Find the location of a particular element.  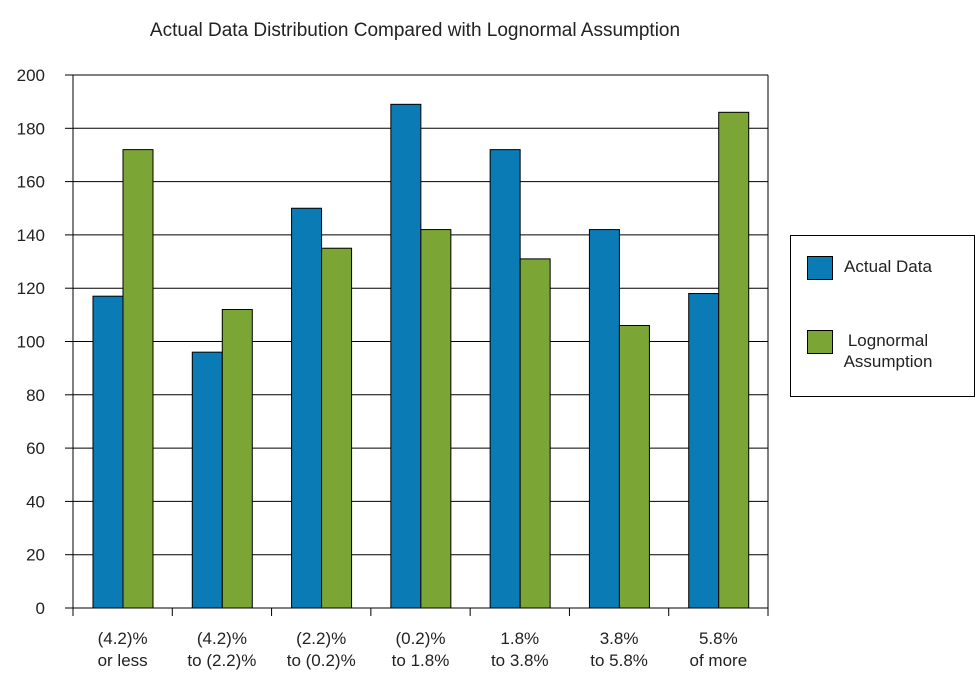

y-tick-label: 0 is located at coordinates (40, 608).